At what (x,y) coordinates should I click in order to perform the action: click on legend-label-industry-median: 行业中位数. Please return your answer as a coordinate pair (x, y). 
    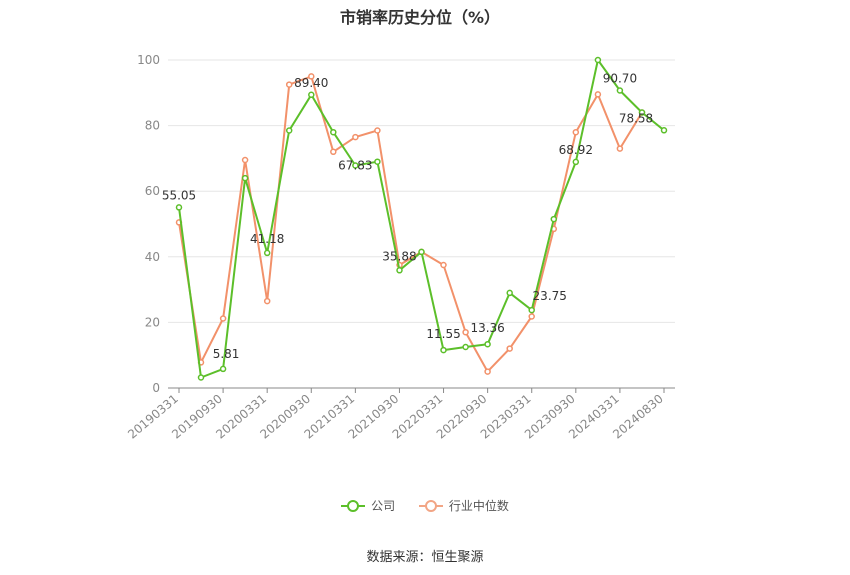
    Looking at the image, I should click on (478, 506).